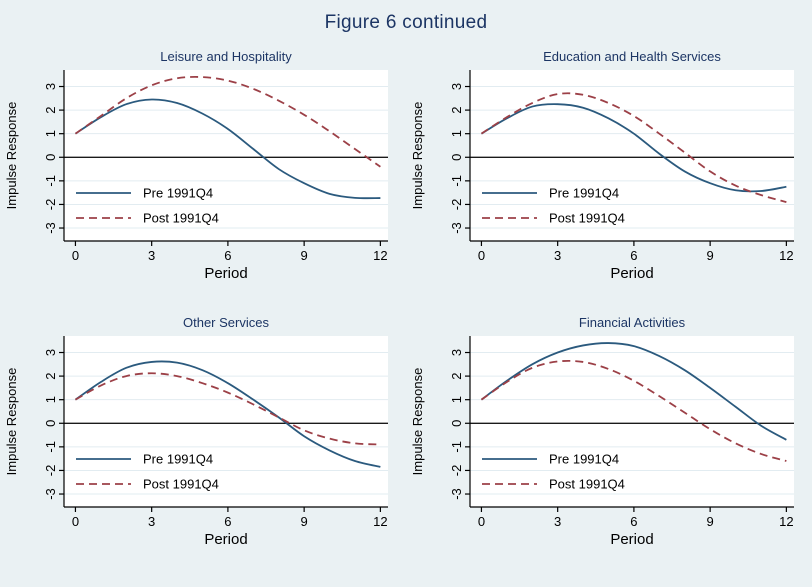 The width and height of the screenshot is (812, 587). Describe the element at coordinates (226, 322) in the screenshot. I see `subplot-title: Other Services` at that location.